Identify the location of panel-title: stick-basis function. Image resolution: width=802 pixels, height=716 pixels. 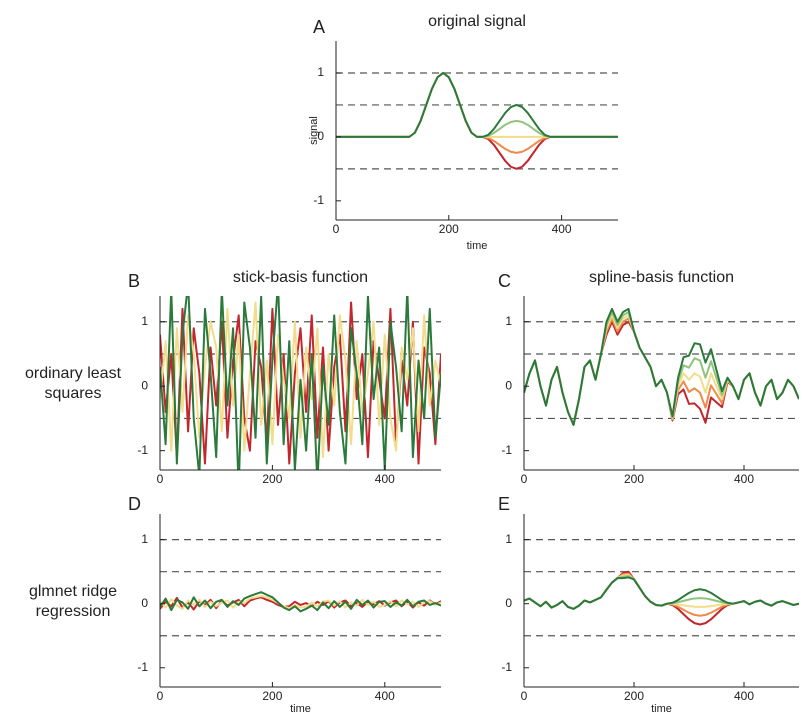
(300, 277).